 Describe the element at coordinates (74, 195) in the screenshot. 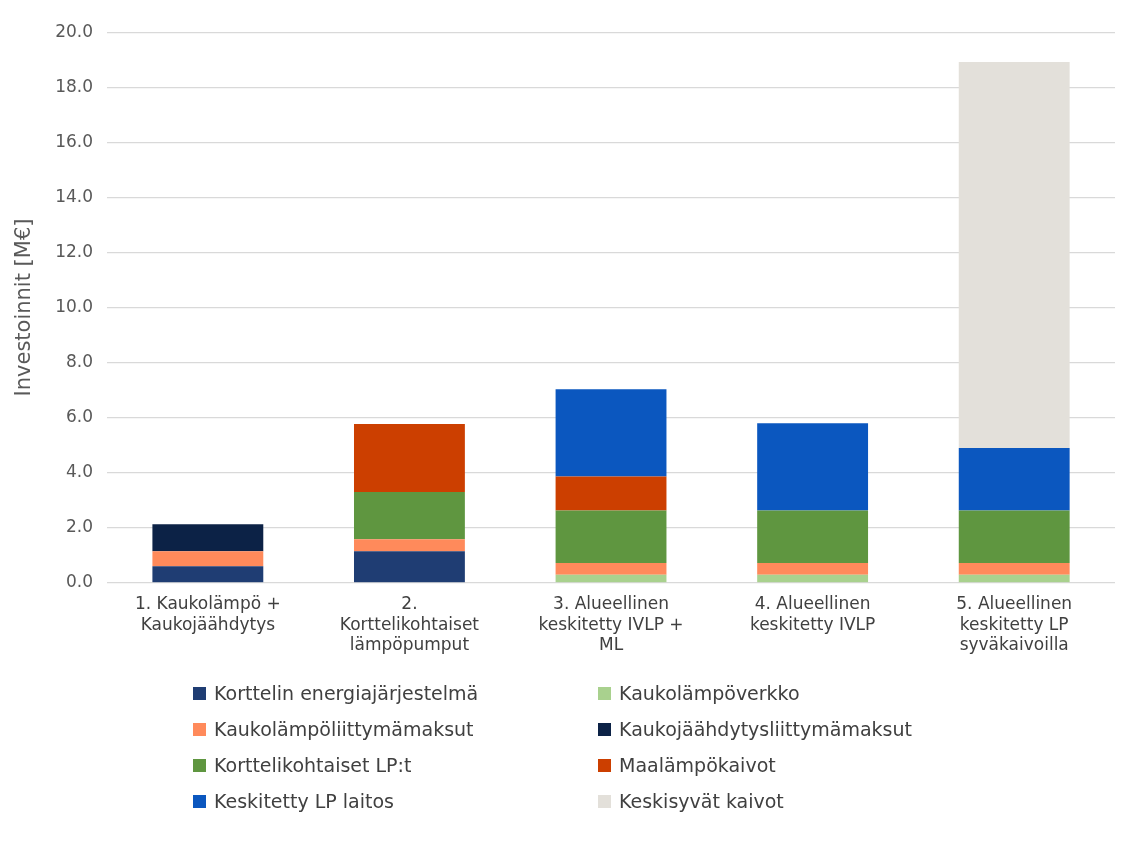

I see `y-tick-label: 14.0` at that location.